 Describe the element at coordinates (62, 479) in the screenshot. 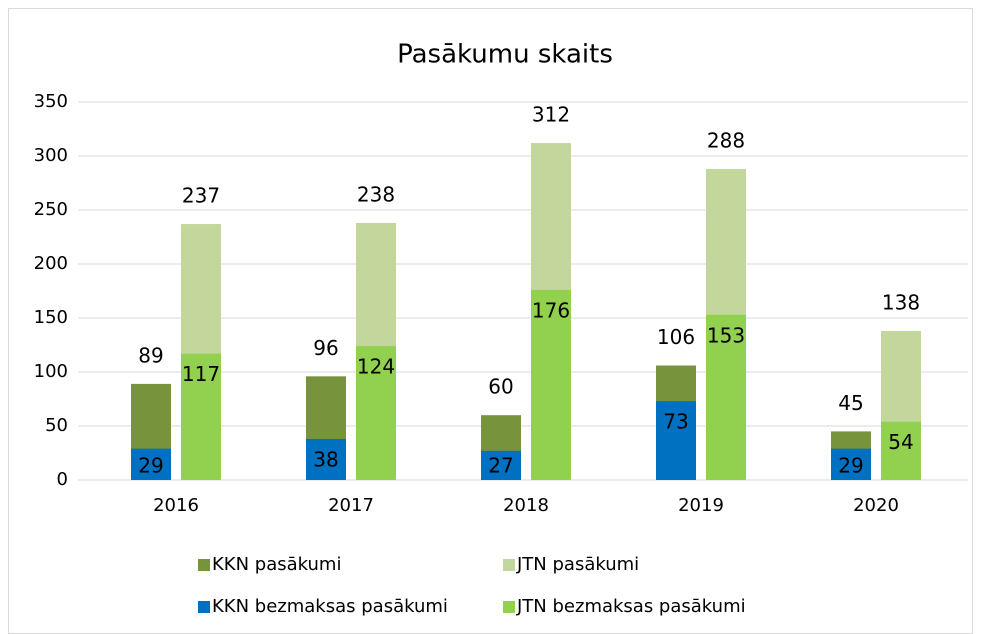

I see `y-tick-label: 0` at that location.